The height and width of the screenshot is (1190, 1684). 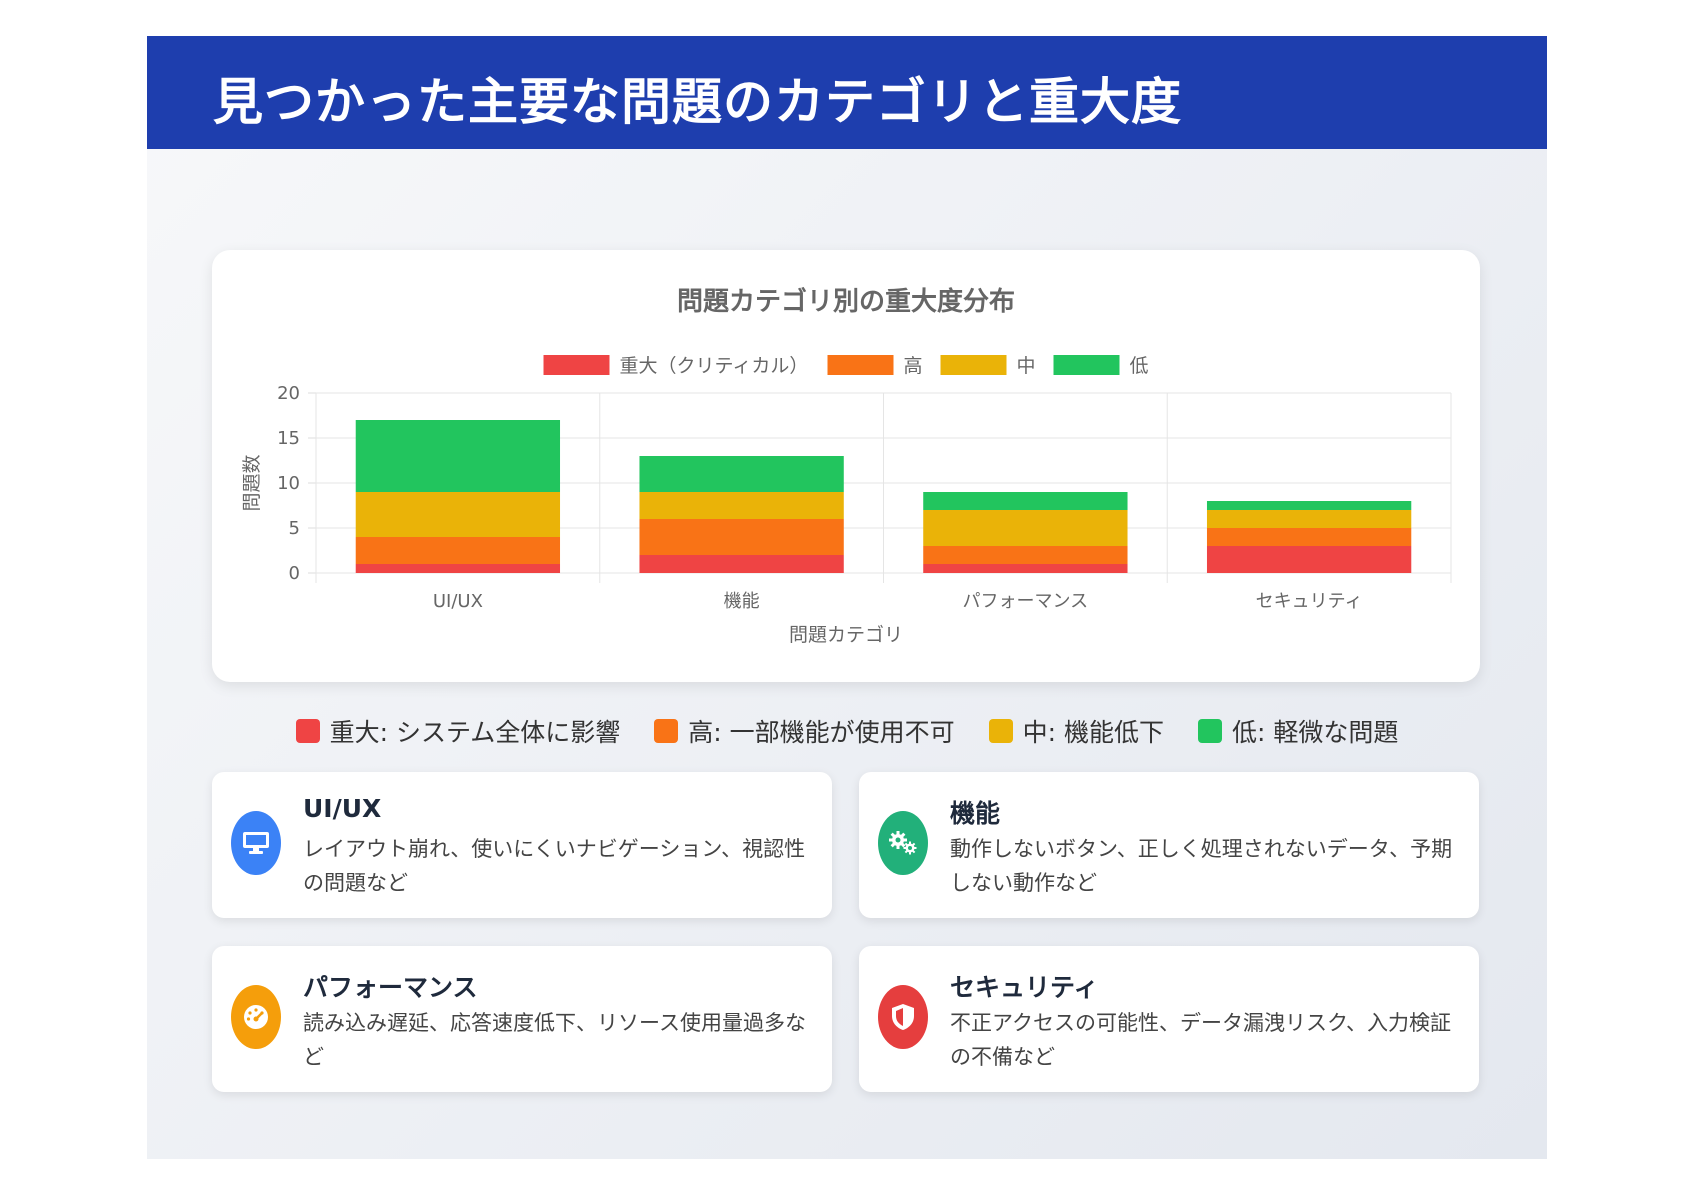 What do you see at coordinates (288, 393) in the screenshot?
I see `y-tick-label: 20` at bounding box center [288, 393].